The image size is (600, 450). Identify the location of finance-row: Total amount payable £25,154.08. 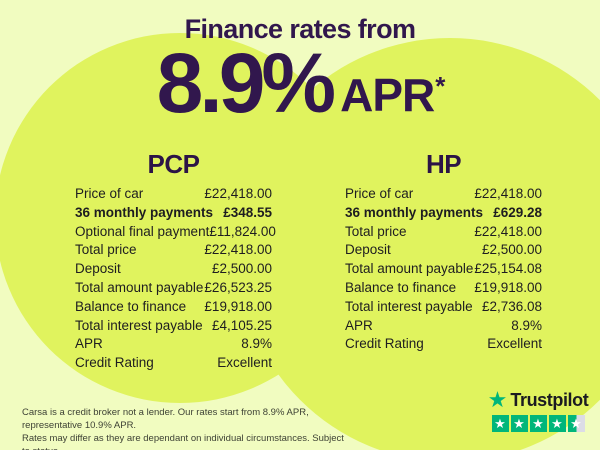
(443, 270).